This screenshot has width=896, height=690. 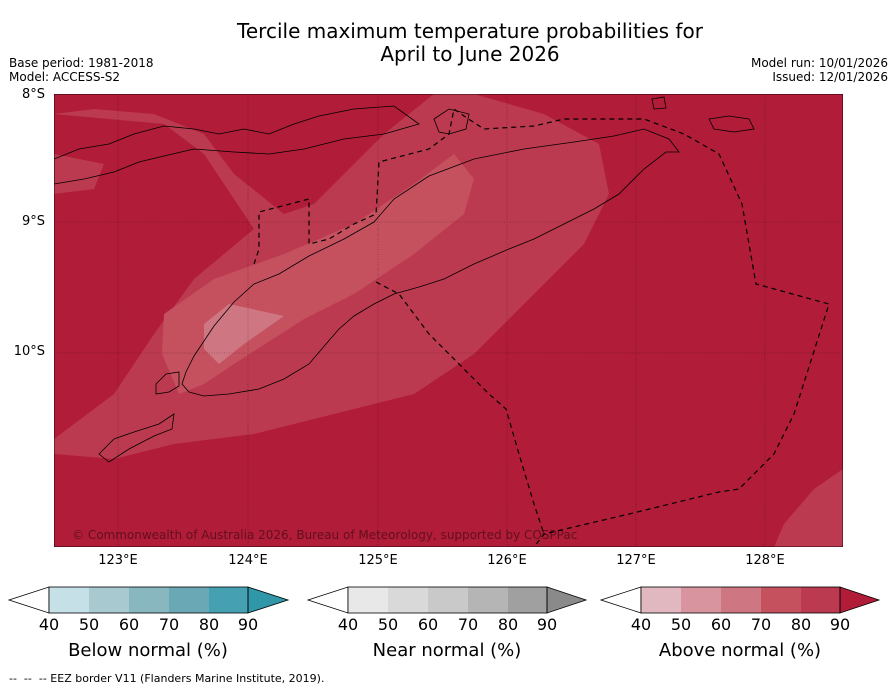 I want to click on near-normal-label: Near normal (%), so click(x=447, y=650).